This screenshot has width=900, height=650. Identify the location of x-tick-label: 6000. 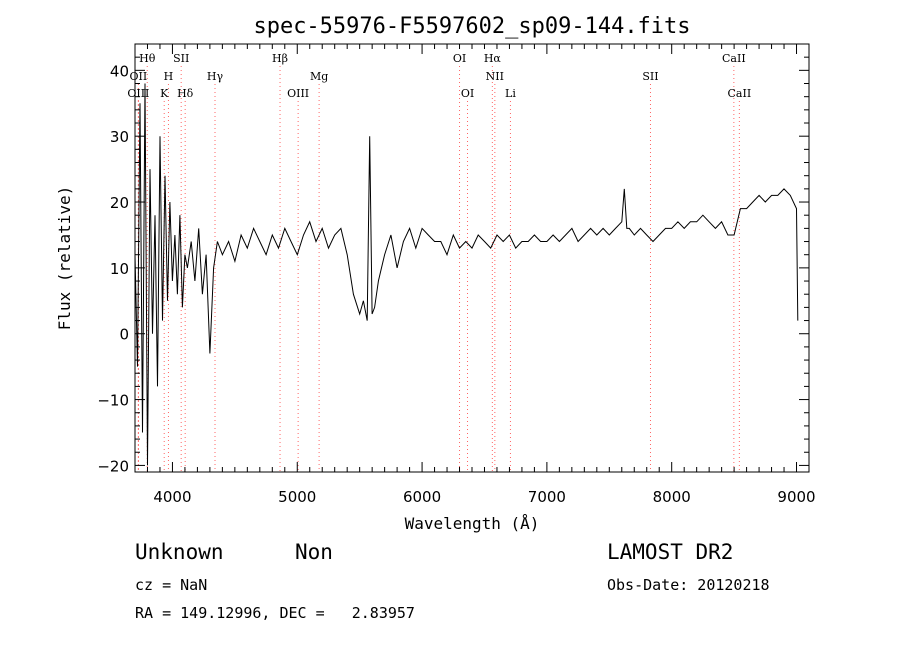
(422, 497).